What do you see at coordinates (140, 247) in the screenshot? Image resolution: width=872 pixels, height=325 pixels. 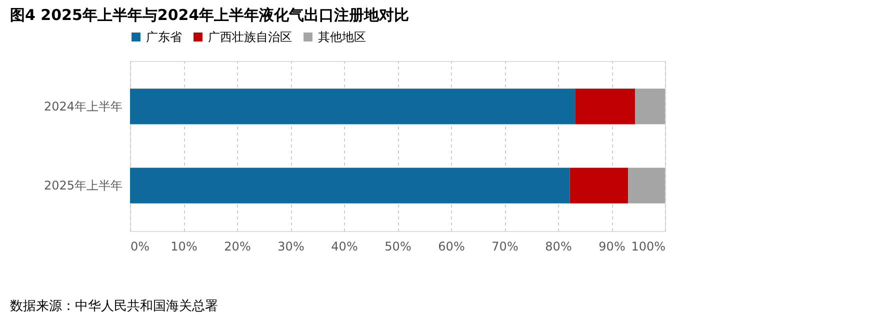 I see `x-tick-label: 0%` at bounding box center [140, 247].